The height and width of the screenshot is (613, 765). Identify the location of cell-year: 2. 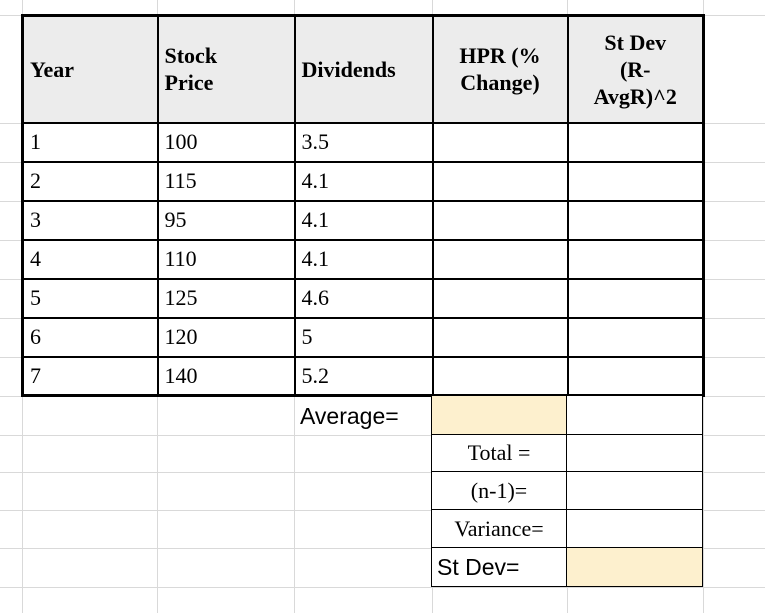
(90, 181).